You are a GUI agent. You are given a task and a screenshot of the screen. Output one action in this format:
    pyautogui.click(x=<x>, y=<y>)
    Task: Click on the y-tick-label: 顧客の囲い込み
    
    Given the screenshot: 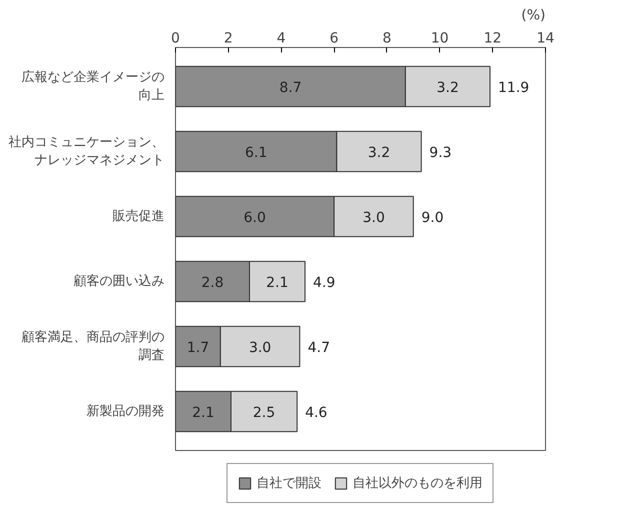 What is the action you would take?
    pyautogui.click(x=119, y=281)
    